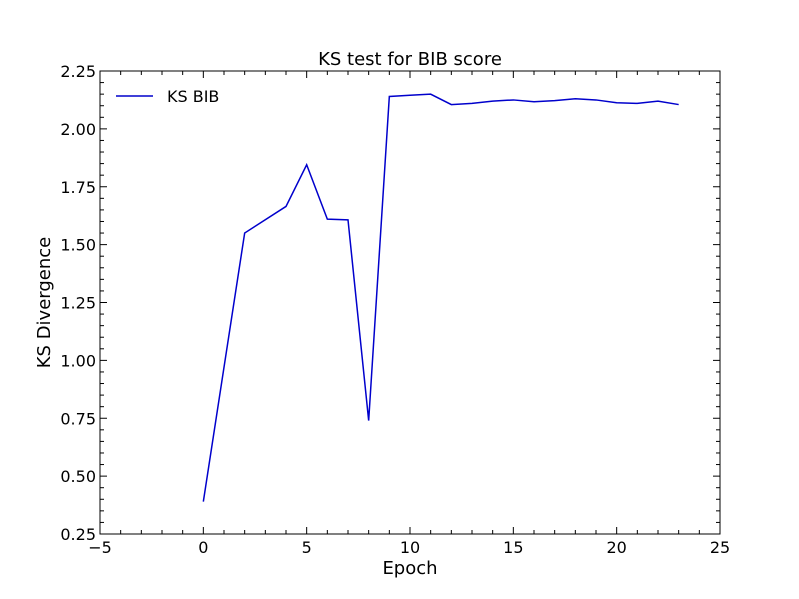 Image resolution: width=799 pixels, height=599 pixels. I want to click on y-tick-label: 2.00, so click(78, 129).